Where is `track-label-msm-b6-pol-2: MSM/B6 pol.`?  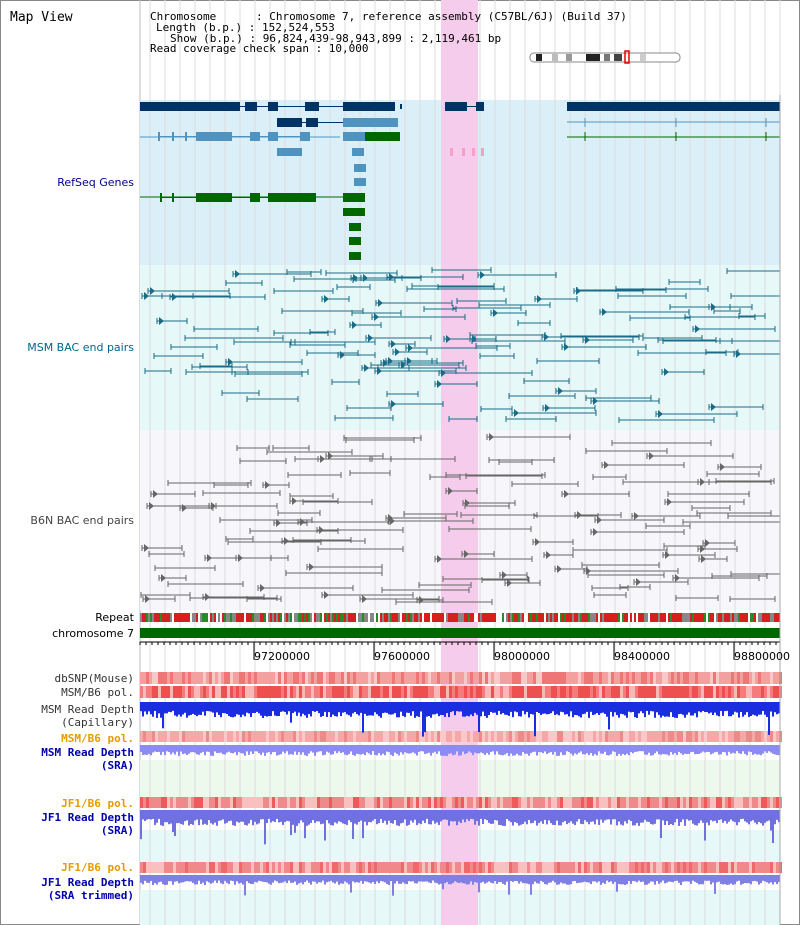 track-label-msm-b6-pol-2: MSM/B6 pol. is located at coordinates (97, 738).